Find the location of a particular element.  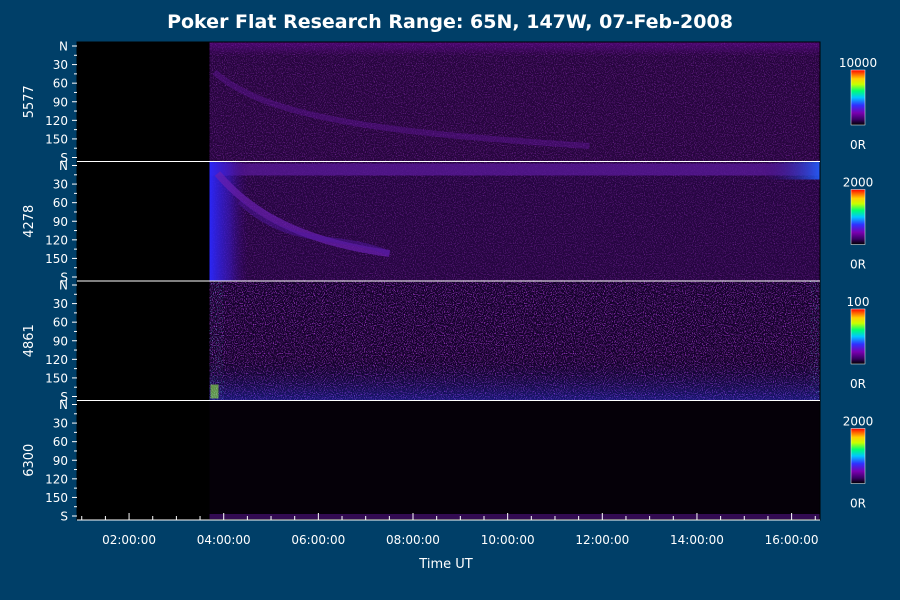

colorbar-max-label: 100 is located at coordinates (858, 302).